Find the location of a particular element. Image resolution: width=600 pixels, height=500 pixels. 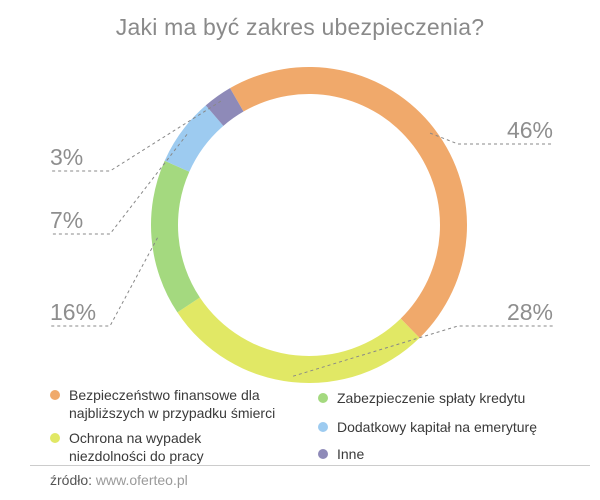

source-divider is located at coordinates (310, 465).